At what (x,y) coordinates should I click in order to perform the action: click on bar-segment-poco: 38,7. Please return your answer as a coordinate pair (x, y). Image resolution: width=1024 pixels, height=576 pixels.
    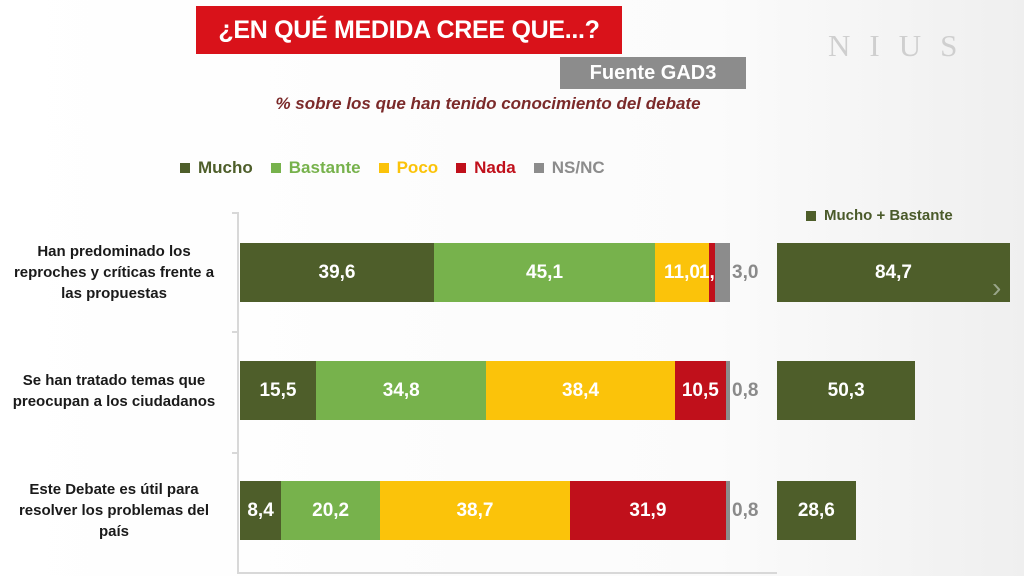
    Looking at the image, I should click on (475, 510).